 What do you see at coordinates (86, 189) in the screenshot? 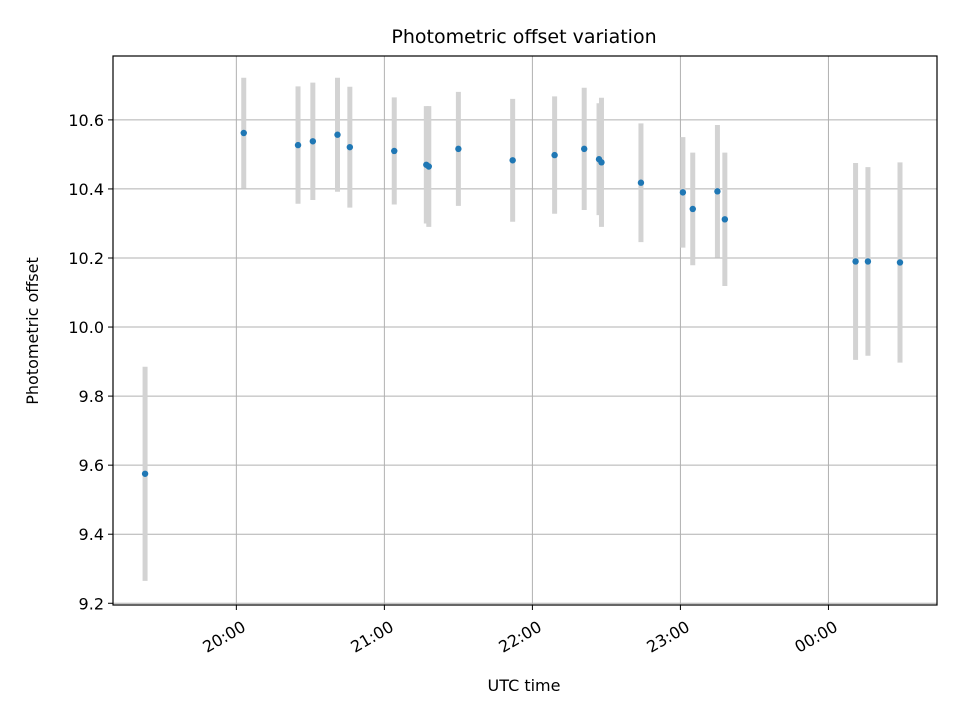
I see `y-tick-label: 10.4` at bounding box center [86, 189].